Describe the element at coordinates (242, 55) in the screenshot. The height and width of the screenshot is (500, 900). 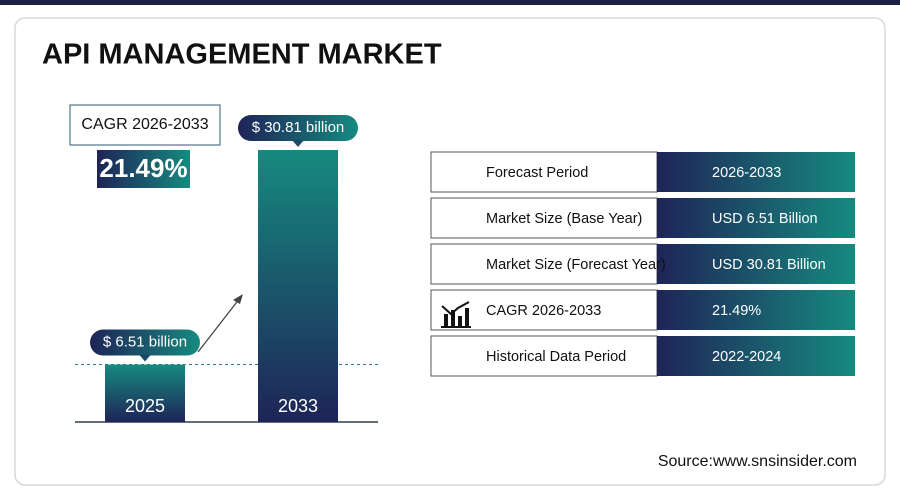
I see `title: API MANAGEMENT MARKET` at that location.